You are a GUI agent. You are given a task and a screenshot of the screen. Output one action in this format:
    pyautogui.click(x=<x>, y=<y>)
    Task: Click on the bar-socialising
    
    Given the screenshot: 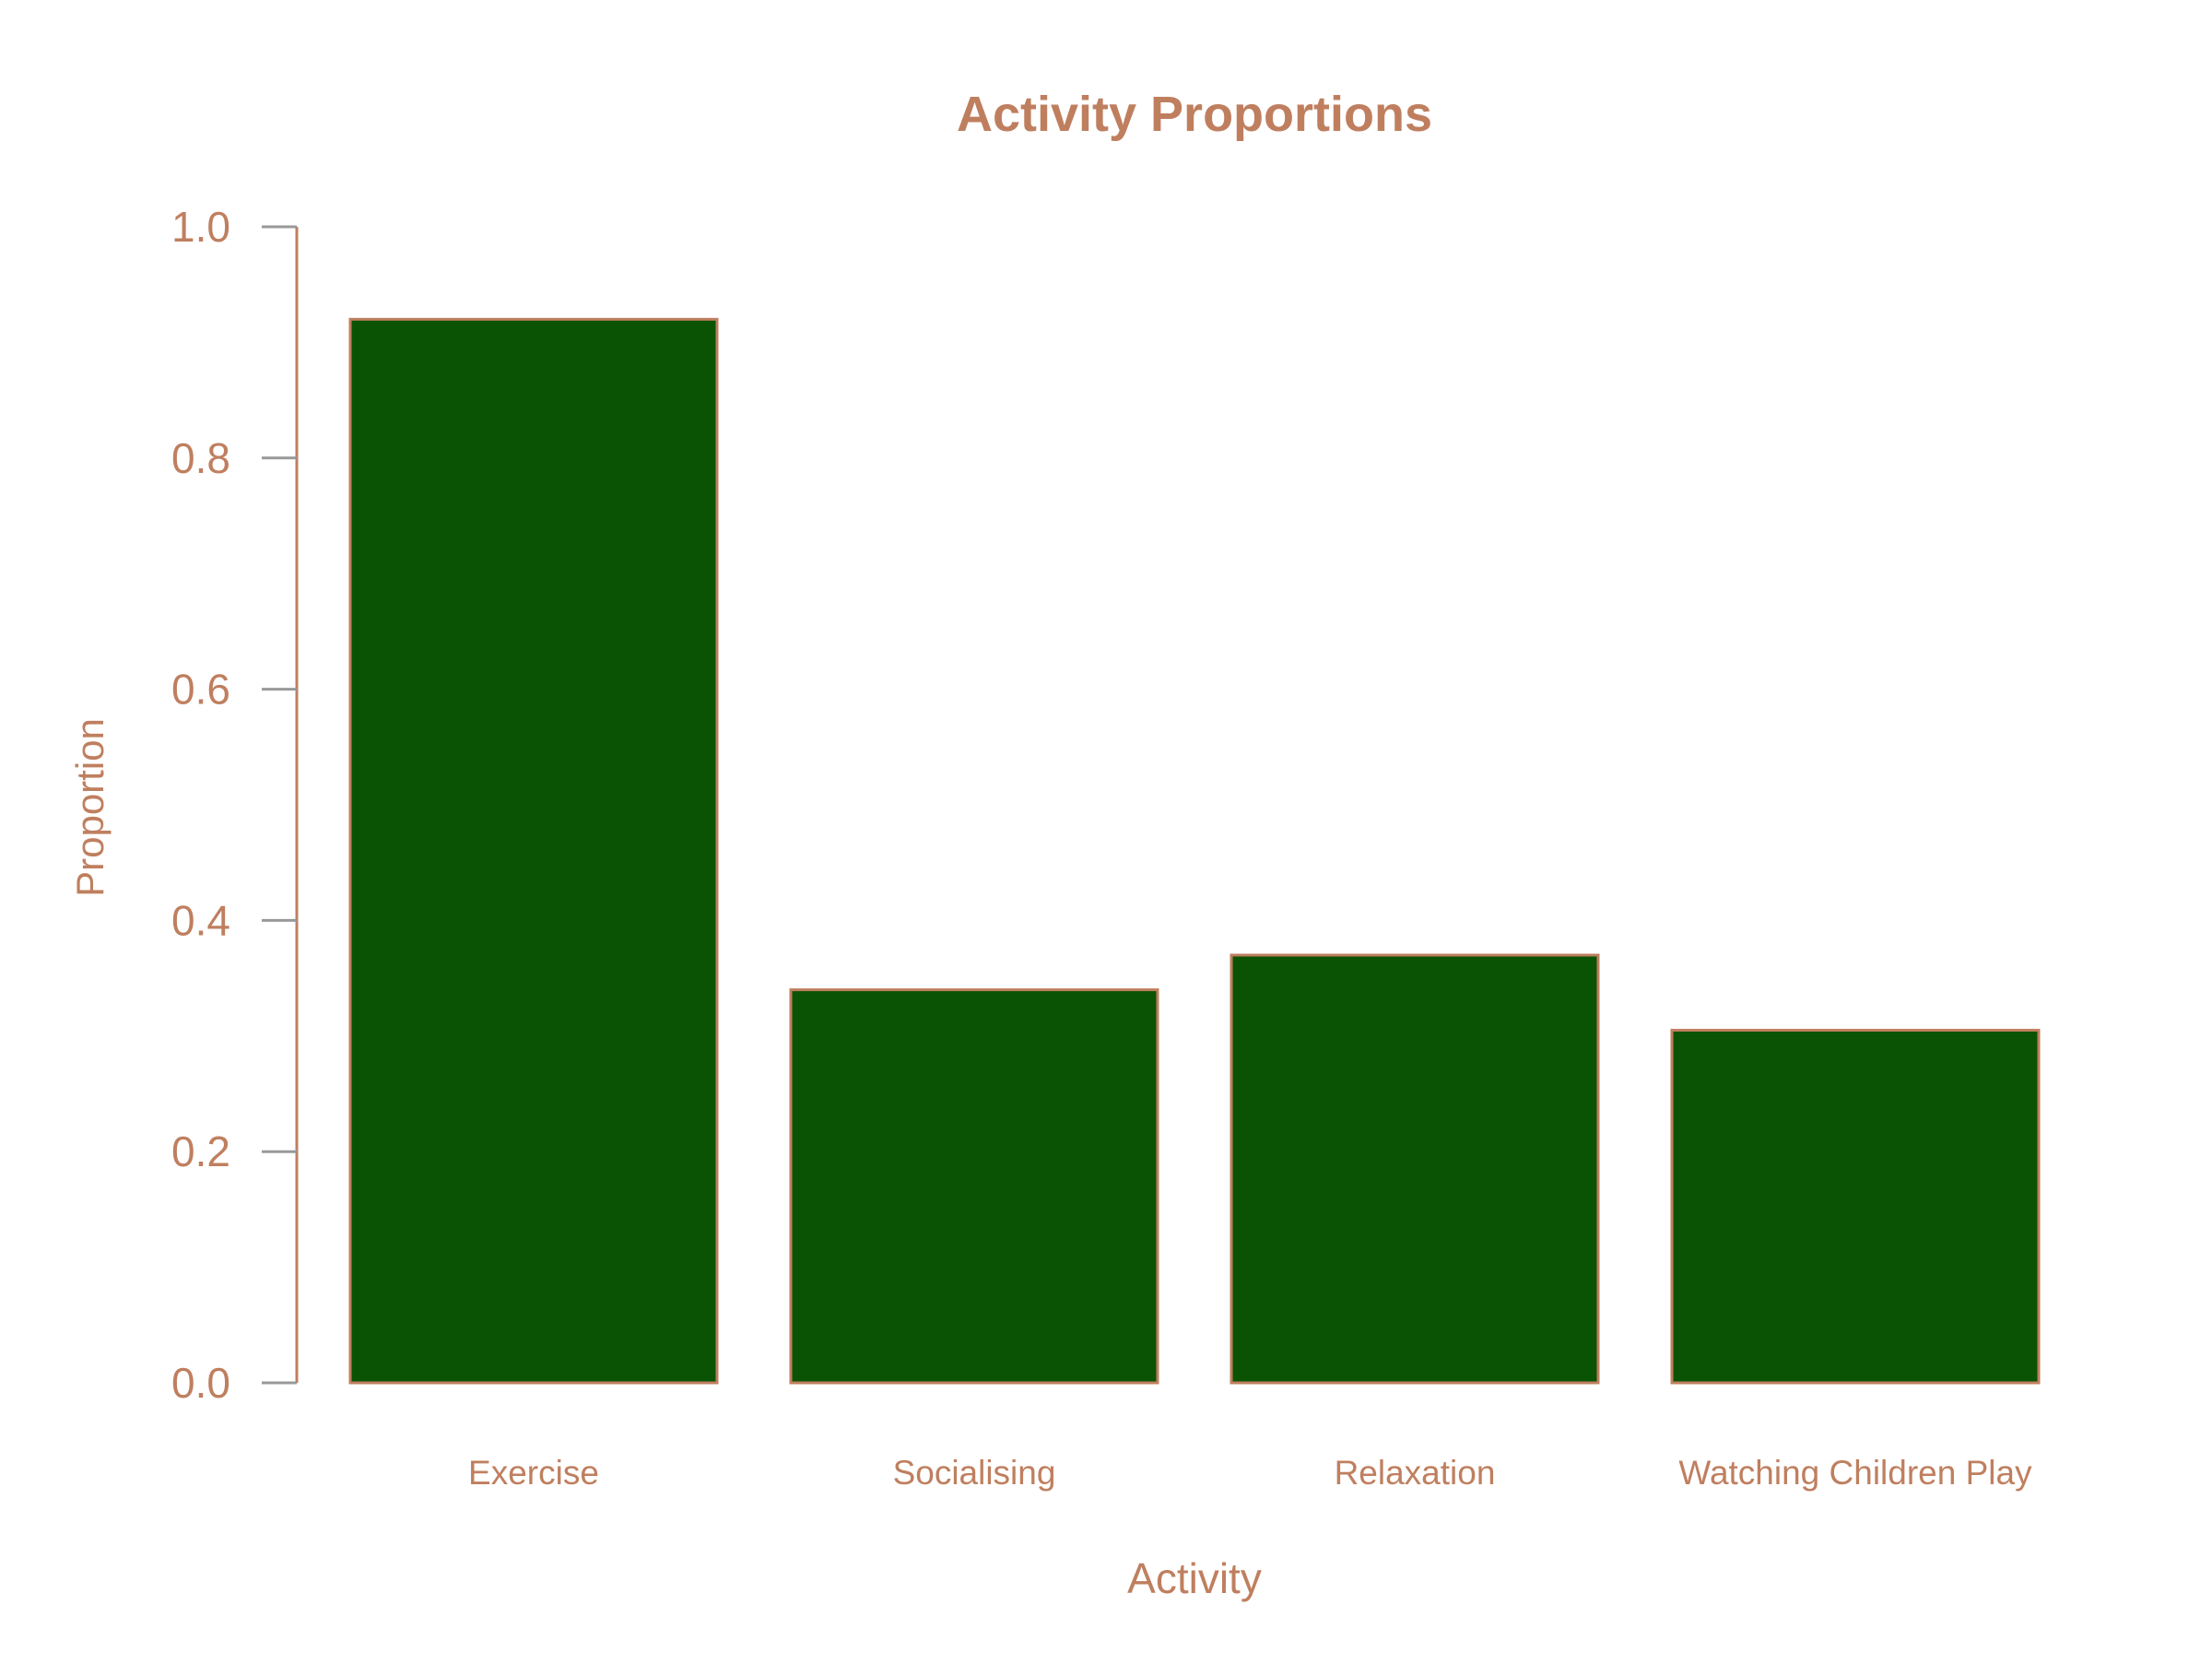 What is the action you would take?
    pyautogui.click(x=974, y=1186)
    